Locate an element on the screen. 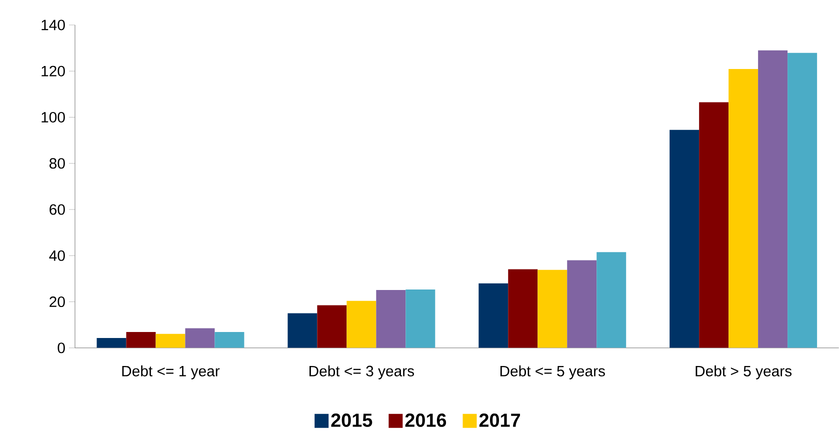 The image size is (839, 434). y-tick-label: 80 is located at coordinates (57, 163).